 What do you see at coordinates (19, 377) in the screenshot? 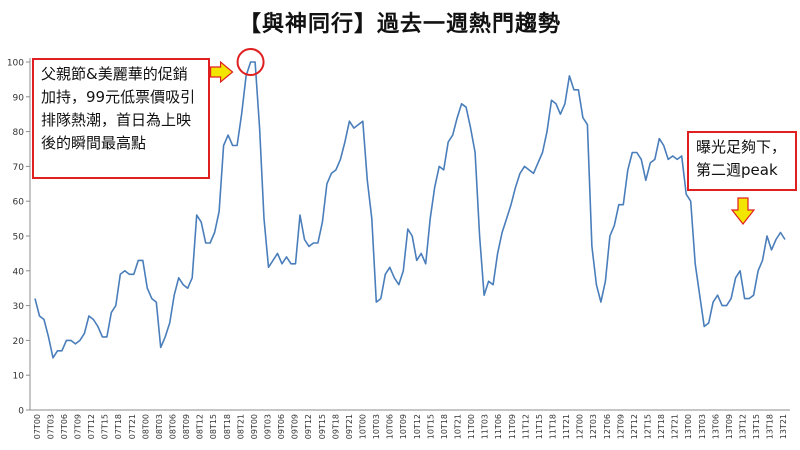
I see `y-tick-label: 10` at bounding box center [19, 377].